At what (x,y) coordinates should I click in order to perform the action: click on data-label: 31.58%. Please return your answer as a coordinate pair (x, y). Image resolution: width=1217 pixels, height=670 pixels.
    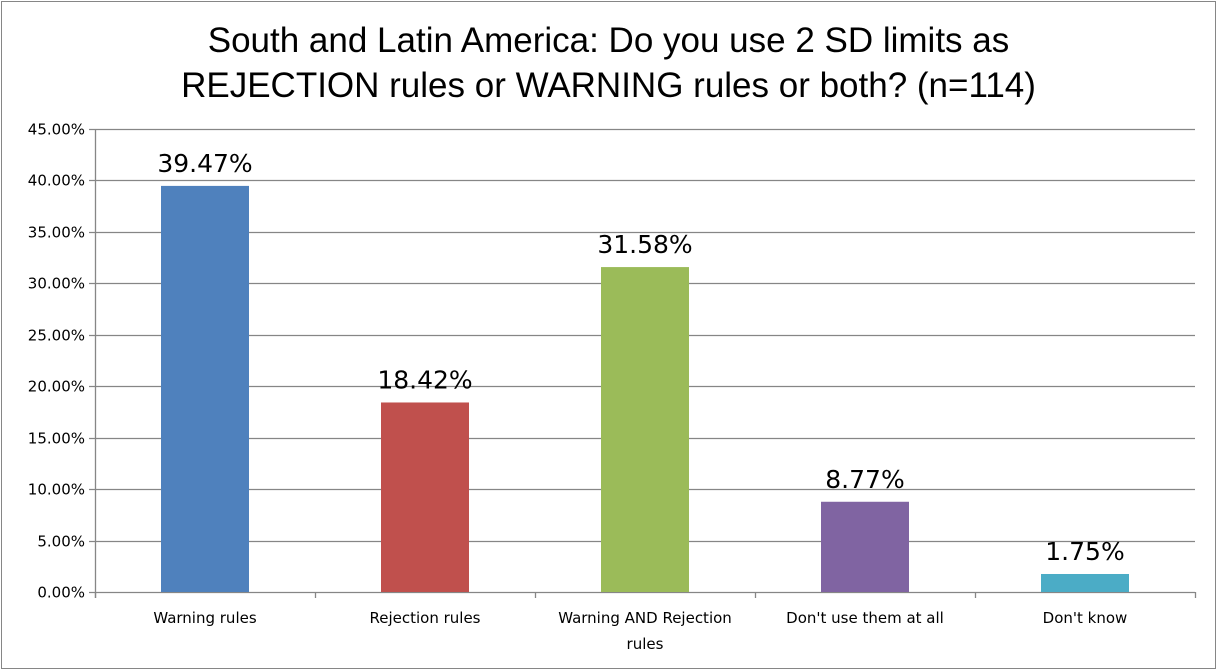
    Looking at the image, I should click on (644, 244).